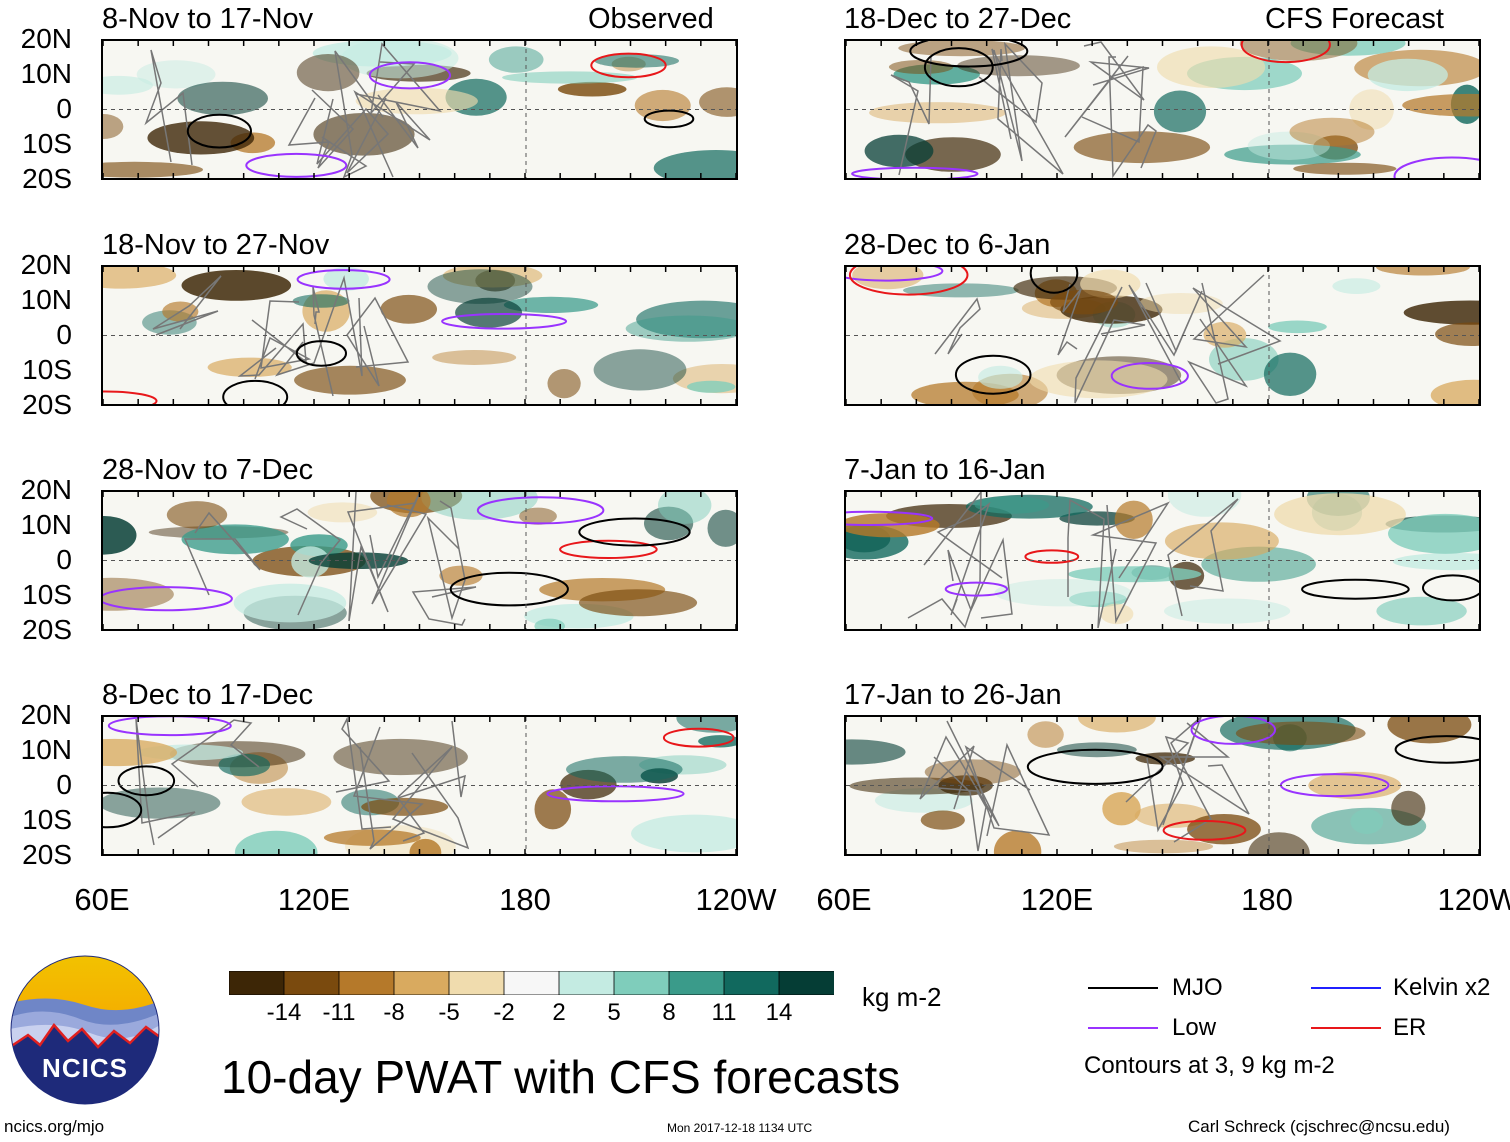 The image size is (1510, 1142). I want to click on panel-title: 7-Jan to 16-Jan, so click(945, 470).